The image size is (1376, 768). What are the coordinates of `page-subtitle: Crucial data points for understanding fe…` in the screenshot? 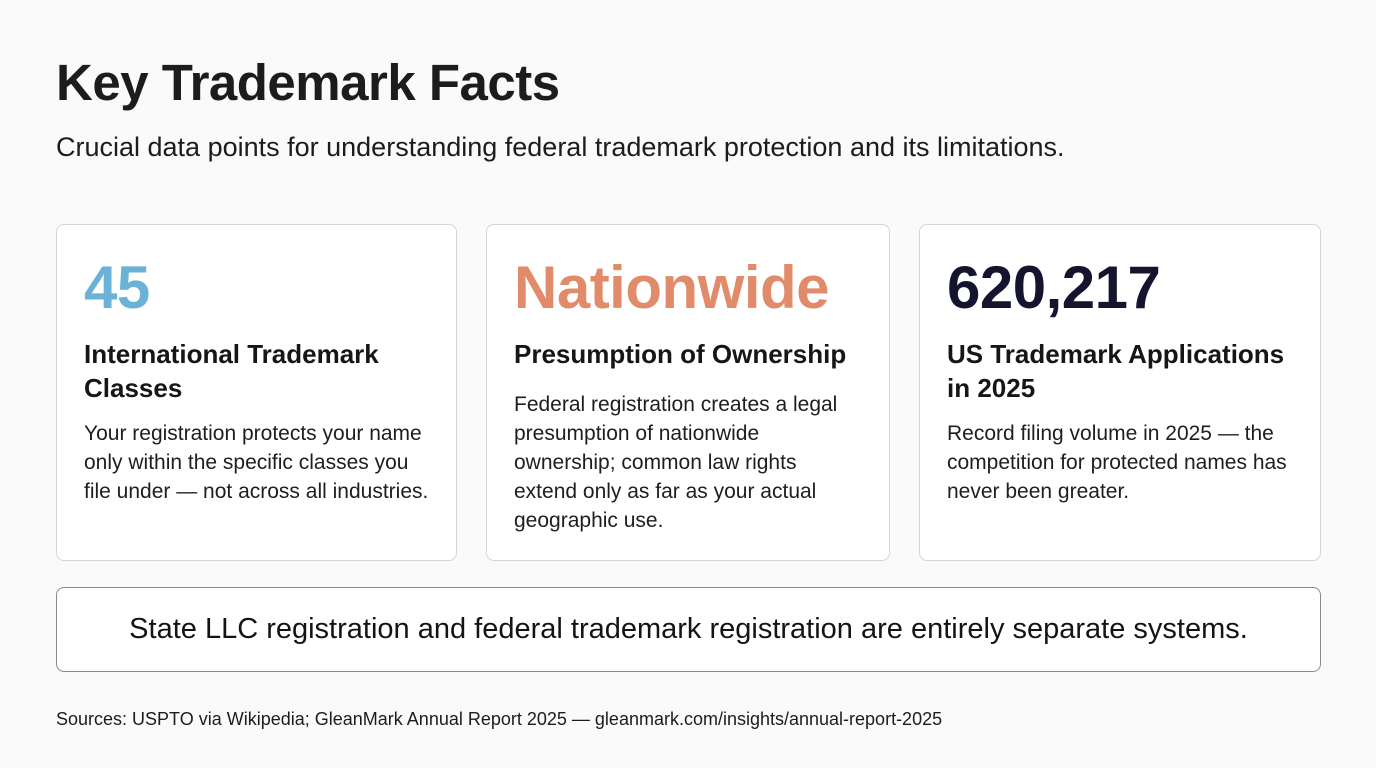 It's located at (560, 147).